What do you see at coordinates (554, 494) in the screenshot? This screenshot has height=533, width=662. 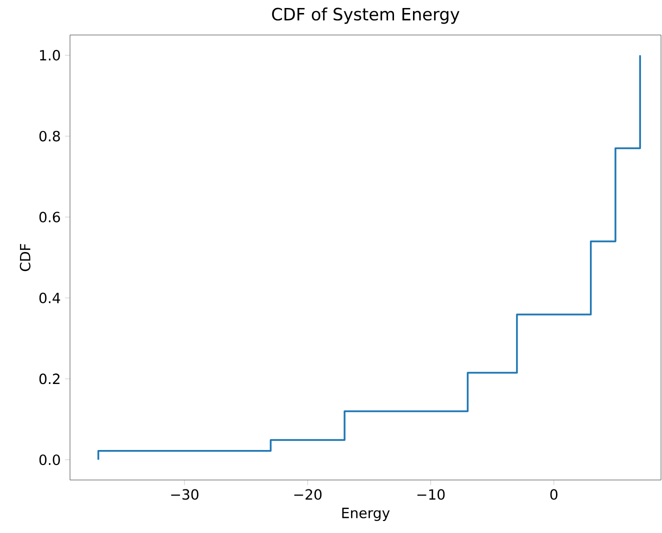 I see `x-tick-label: 0` at bounding box center [554, 494].